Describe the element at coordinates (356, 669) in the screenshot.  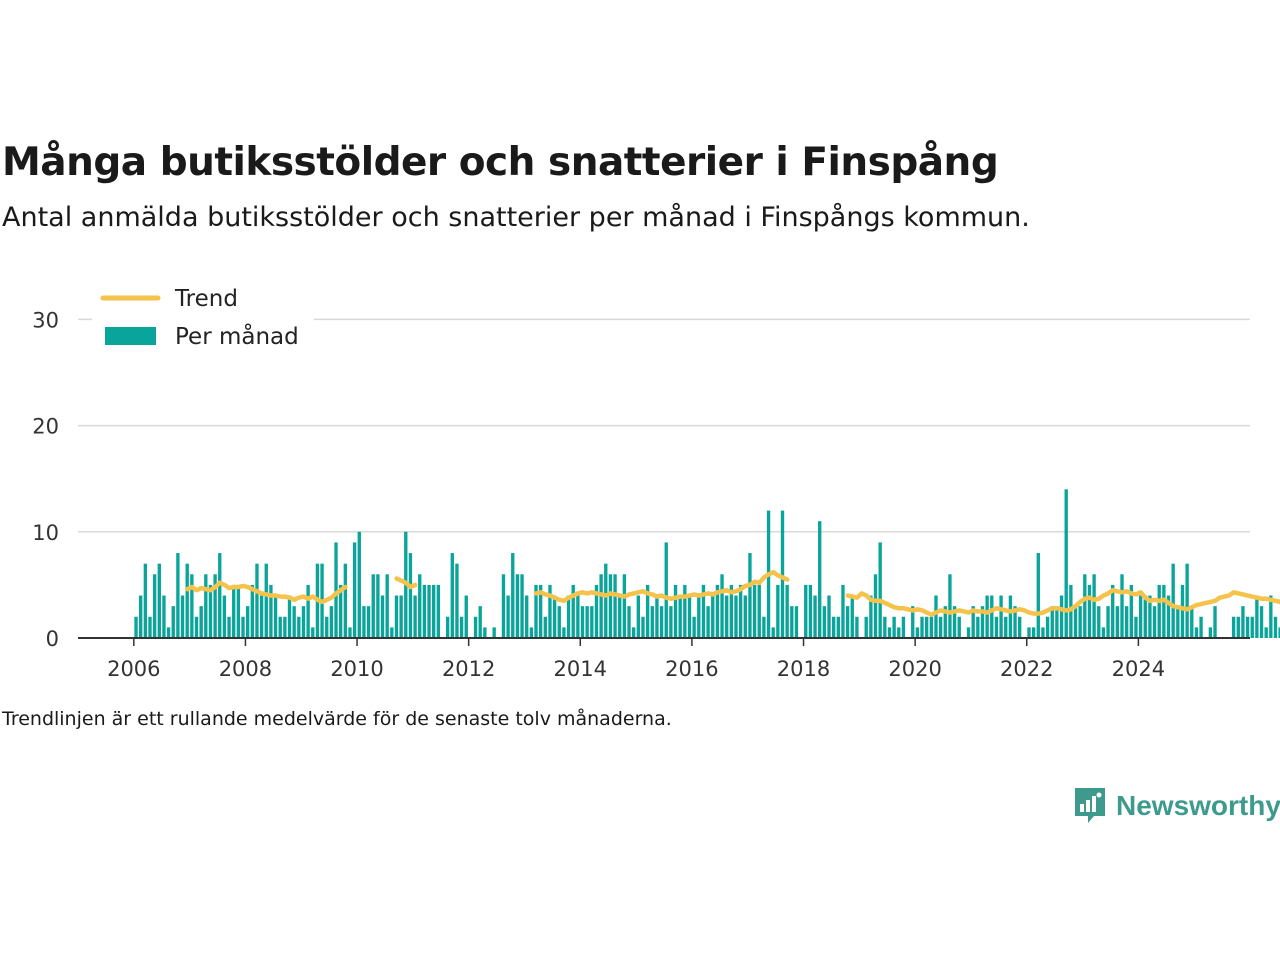
I see `x-tick-label: 2010` at that location.